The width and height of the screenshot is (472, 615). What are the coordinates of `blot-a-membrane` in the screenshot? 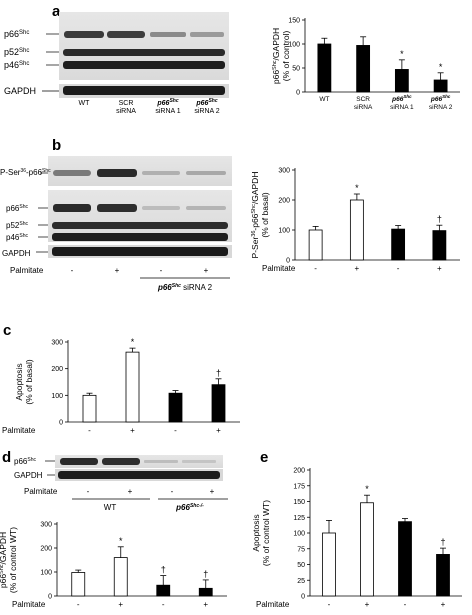 It's located at (144, 46).